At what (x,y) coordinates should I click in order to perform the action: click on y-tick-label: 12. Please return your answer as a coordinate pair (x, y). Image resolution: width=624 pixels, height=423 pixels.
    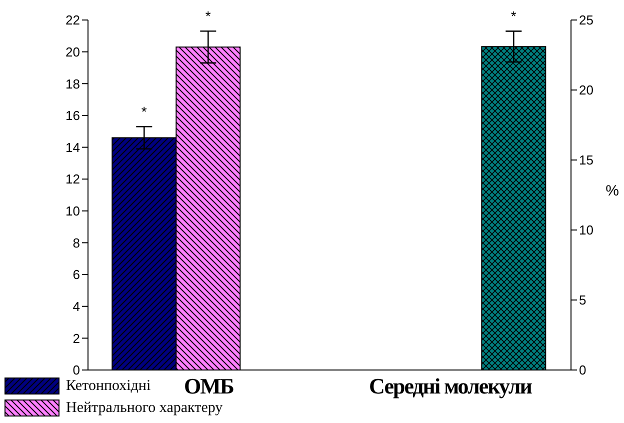
    Looking at the image, I should click on (73, 179).